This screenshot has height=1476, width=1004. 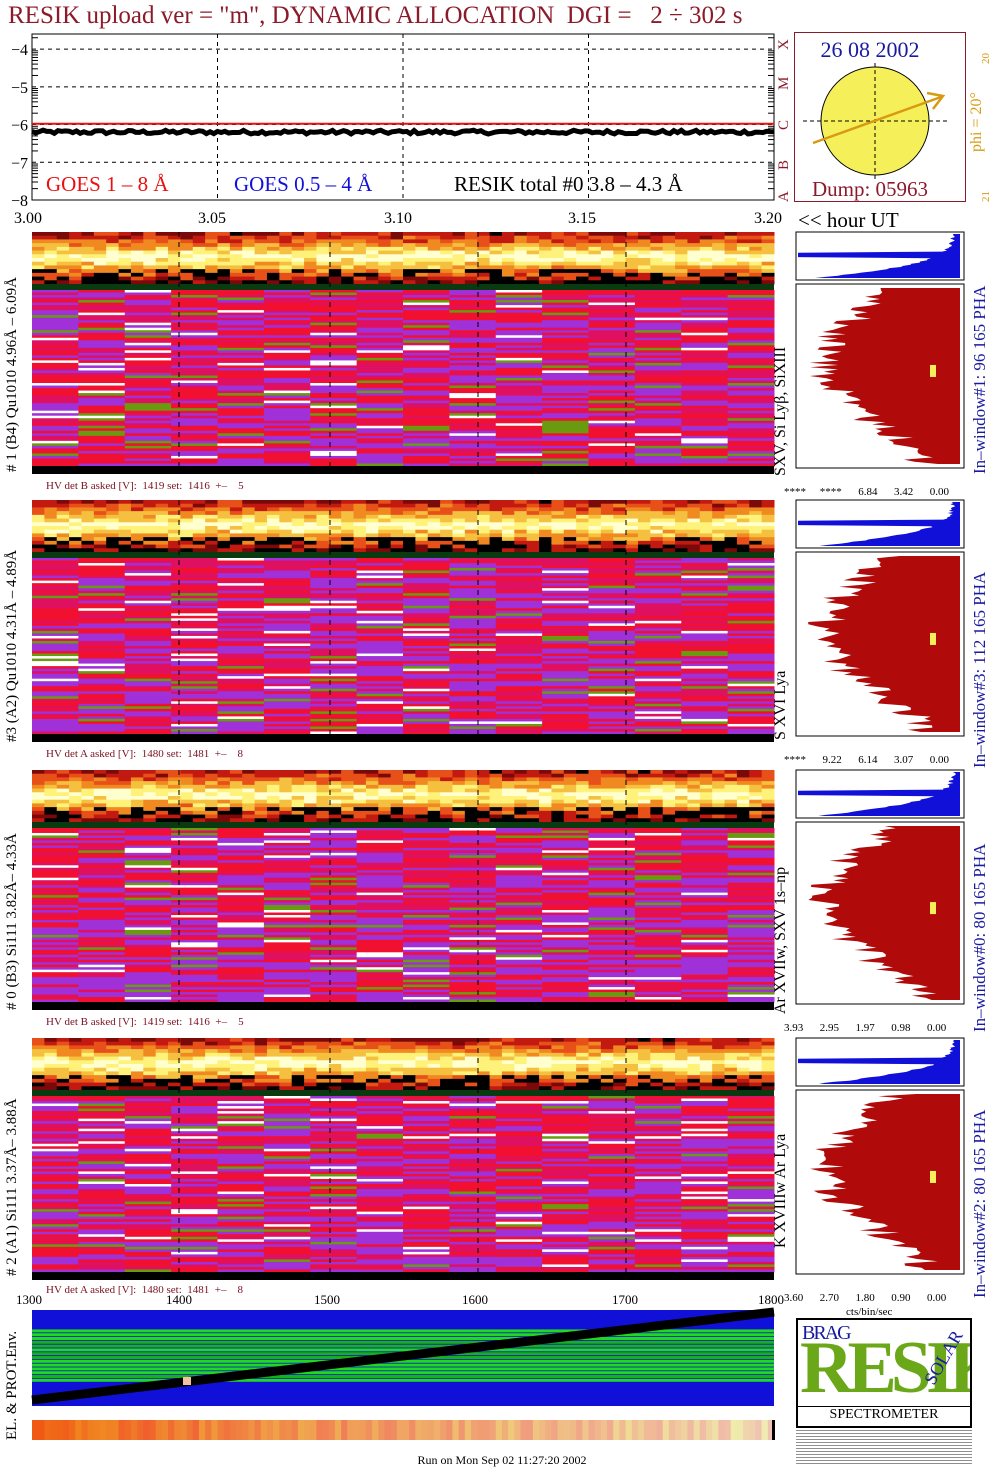 What do you see at coordinates (870, 49) in the screenshot?
I see `sun-date: 26 08 2002` at bounding box center [870, 49].